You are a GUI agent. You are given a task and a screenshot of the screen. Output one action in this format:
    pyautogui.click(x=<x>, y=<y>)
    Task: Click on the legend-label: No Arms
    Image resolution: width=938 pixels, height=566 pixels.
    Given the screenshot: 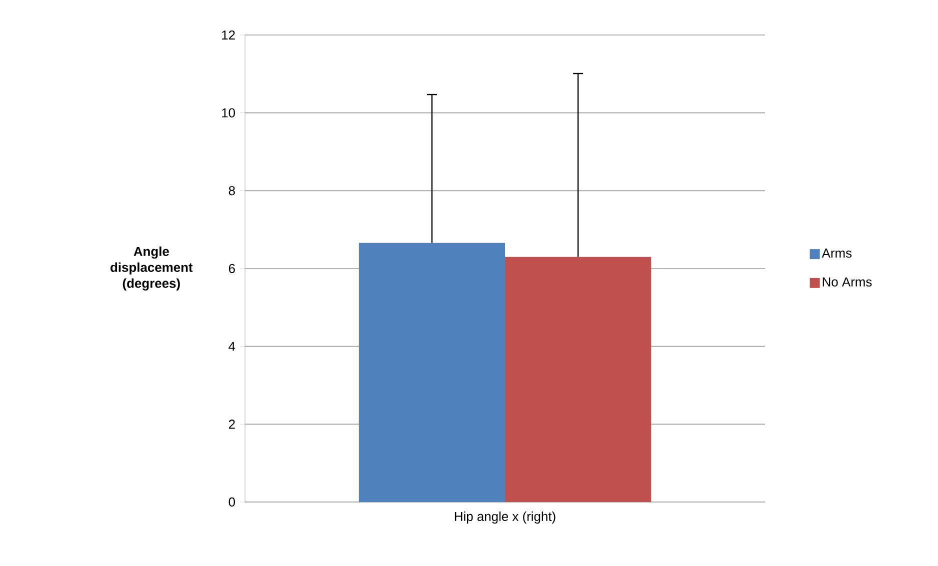 What is the action you would take?
    pyautogui.click(x=847, y=282)
    